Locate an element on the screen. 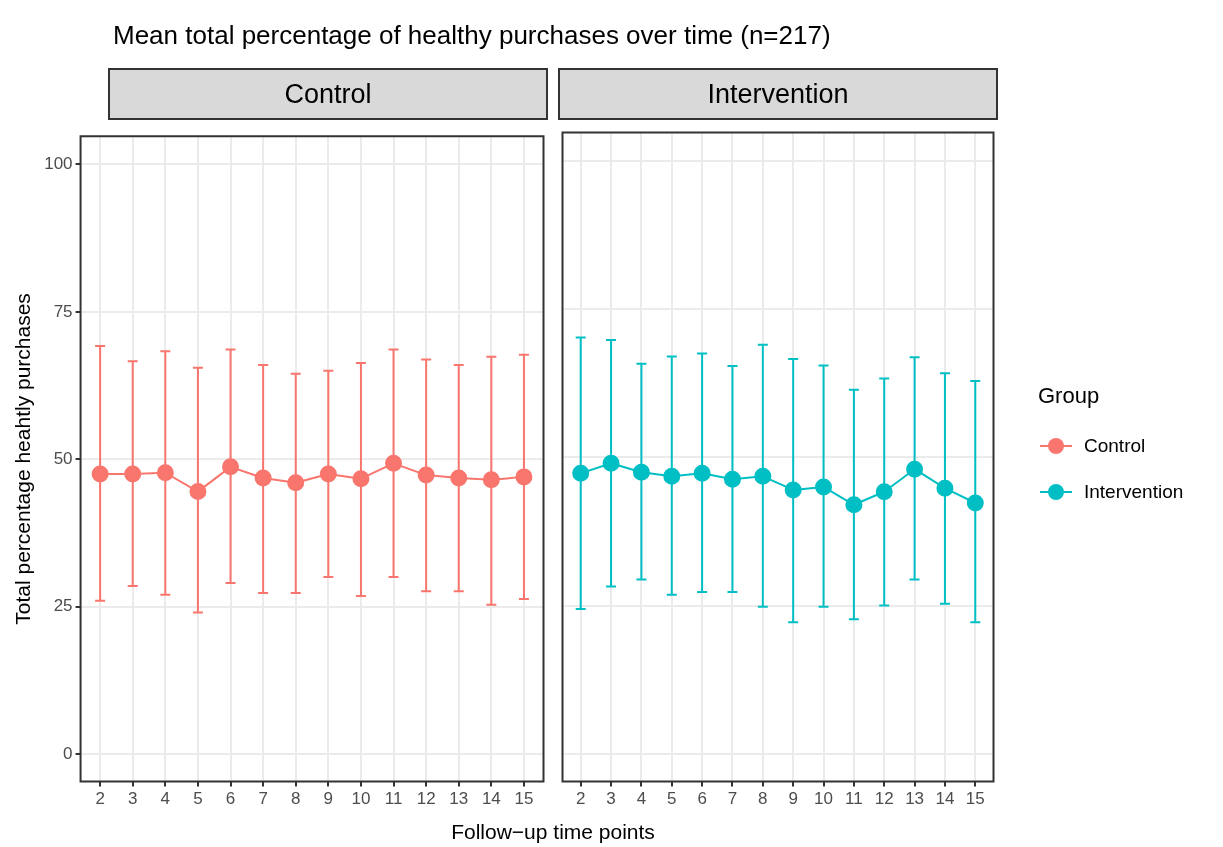 The width and height of the screenshot is (1223, 847). y-tick-label: 75 is located at coordinates (63, 311).